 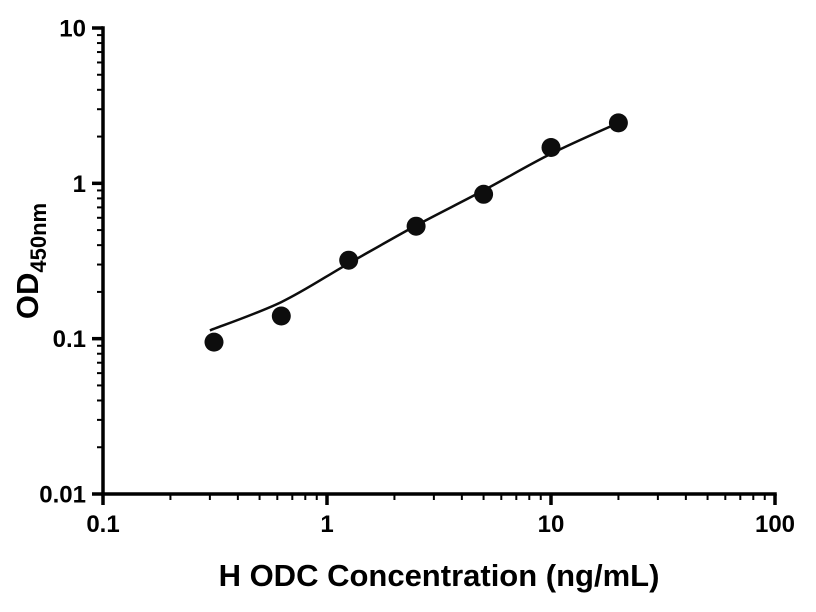 I want to click on y-axis-title: OD450nm, so click(x=30, y=261).